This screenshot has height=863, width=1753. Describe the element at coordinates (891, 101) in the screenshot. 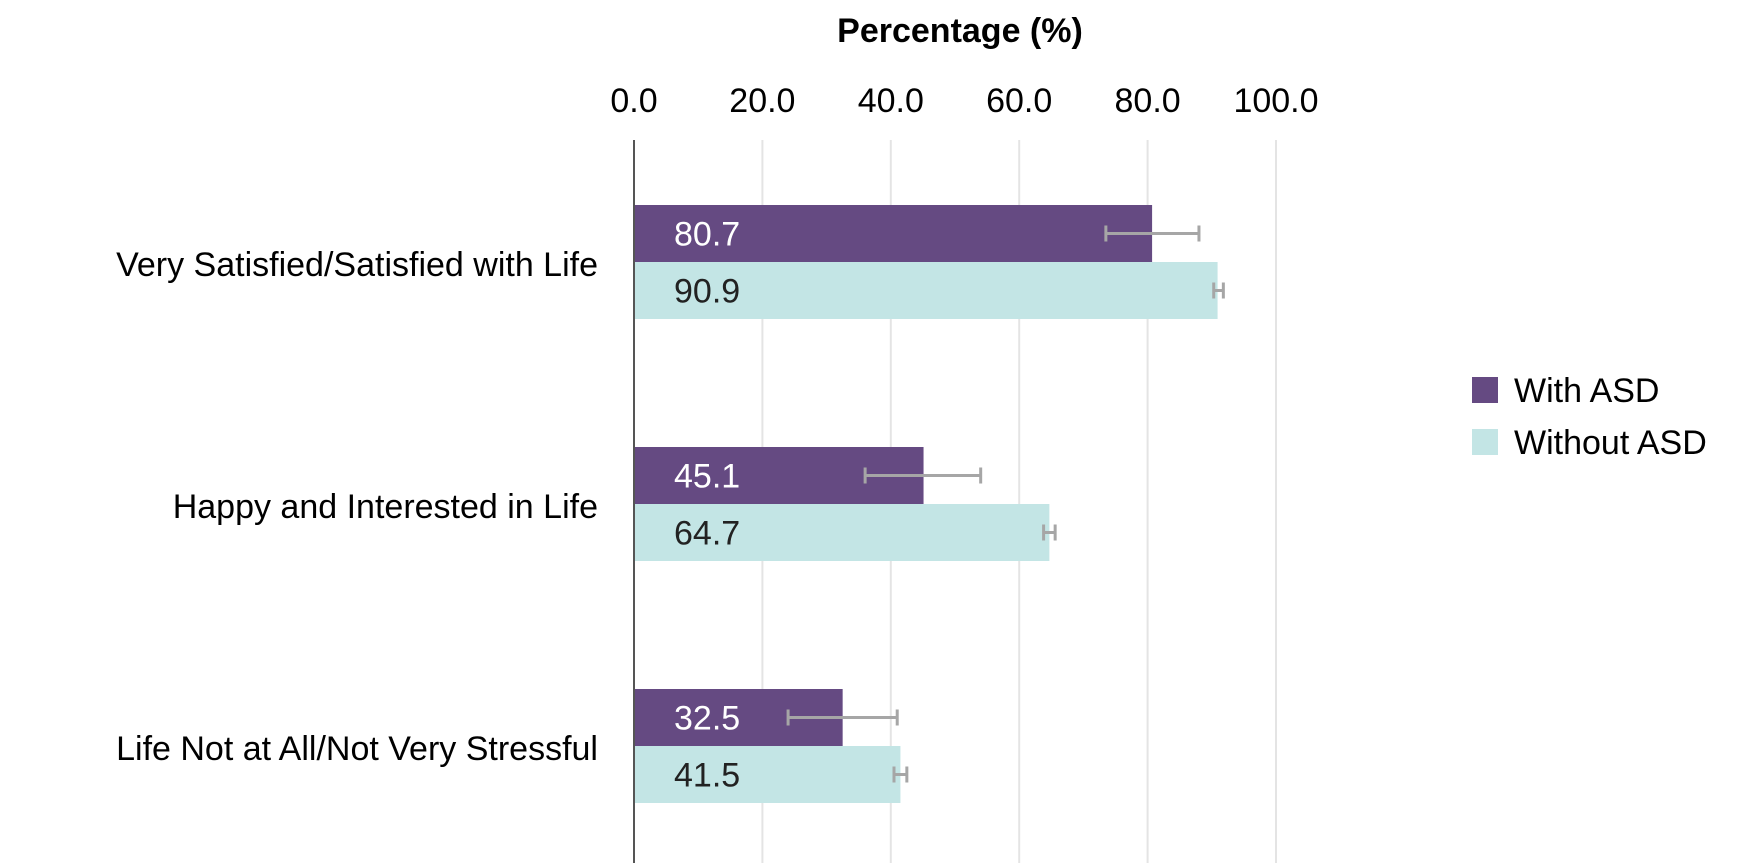

I see `x-tick-label: 40.0` at that location.